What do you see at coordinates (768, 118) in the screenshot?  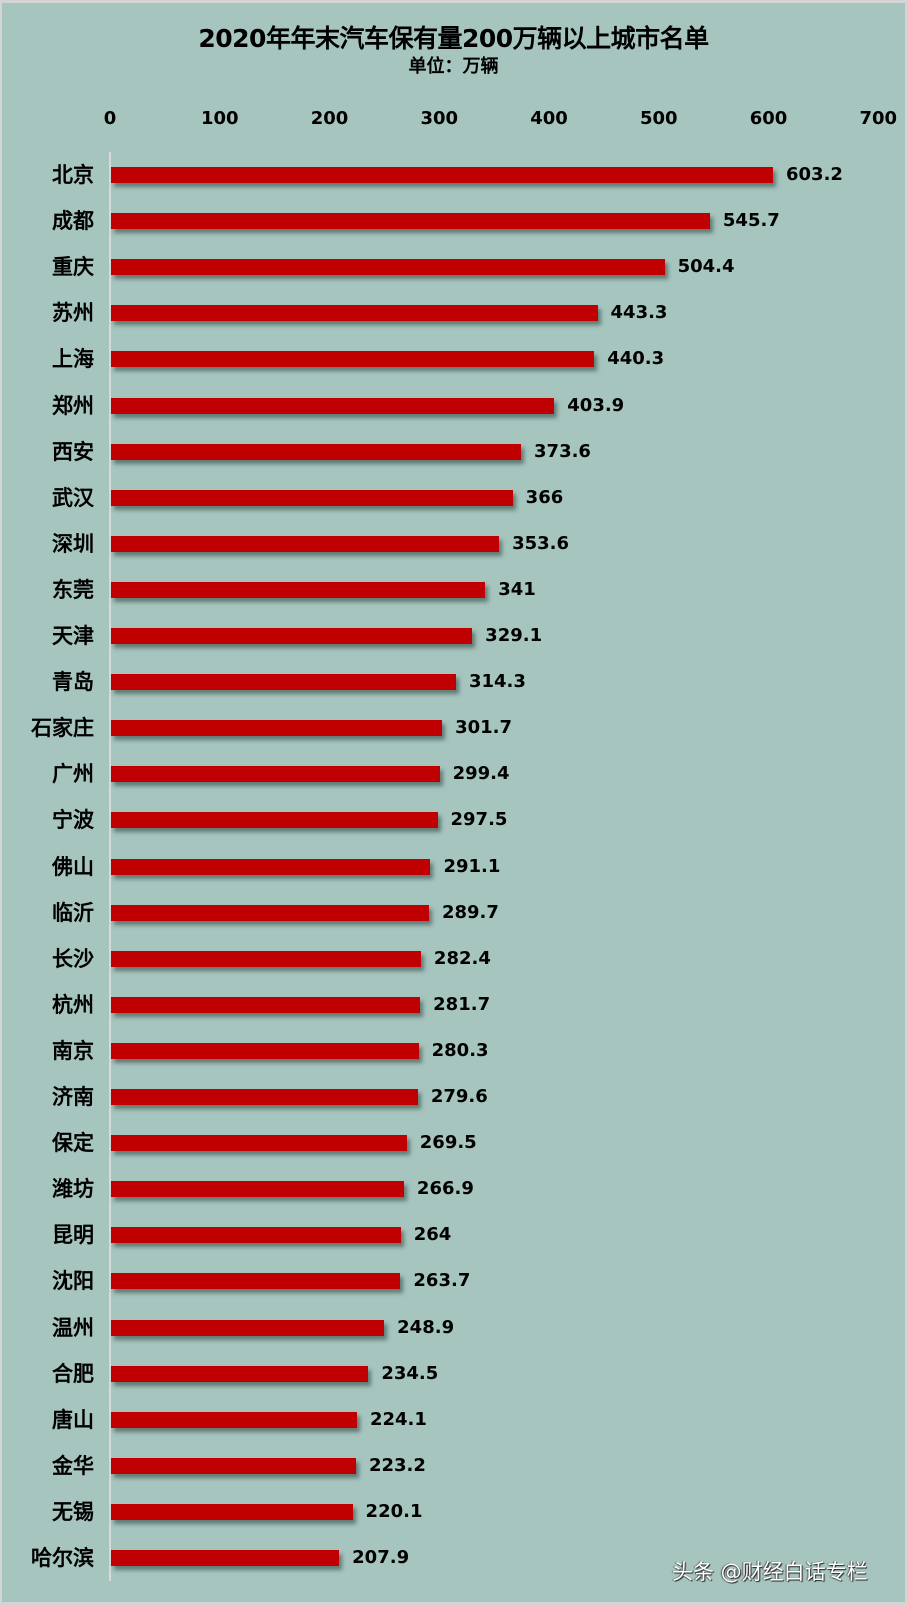 I see `x-tick-label: 600` at bounding box center [768, 118].